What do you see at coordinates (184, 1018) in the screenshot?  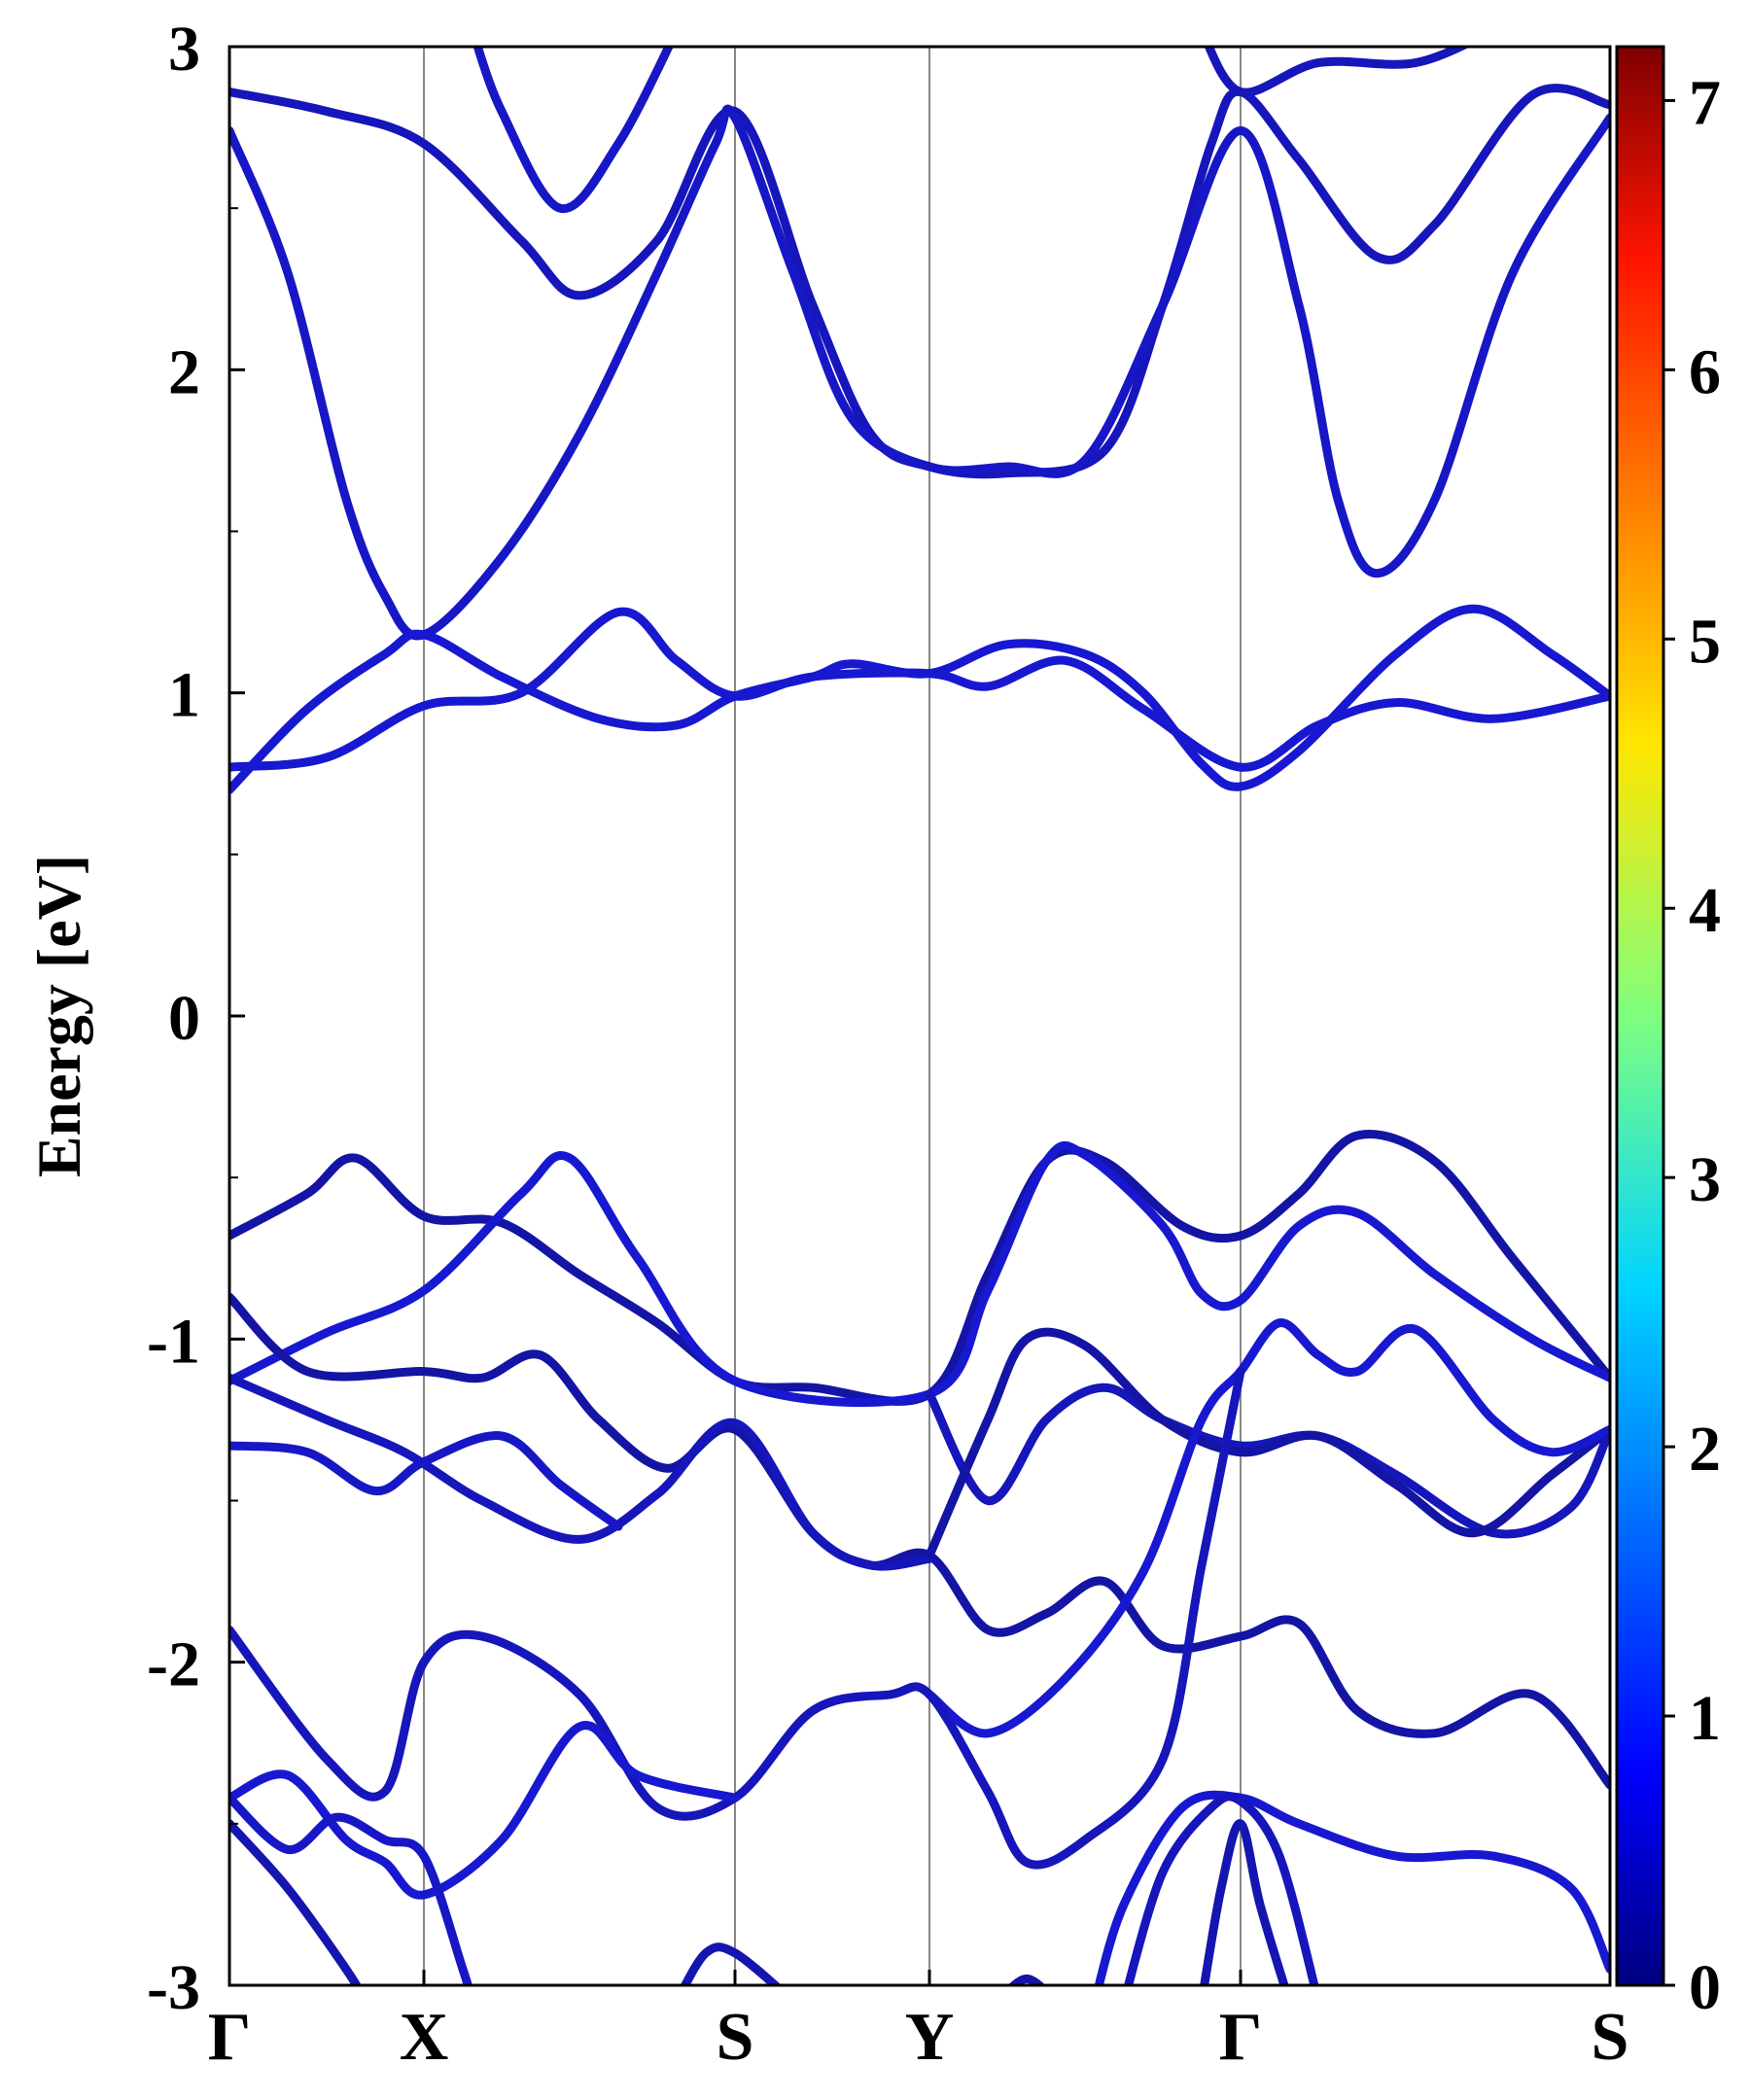 I see `y-tick-label-3: 0` at bounding box center [184, 1018].